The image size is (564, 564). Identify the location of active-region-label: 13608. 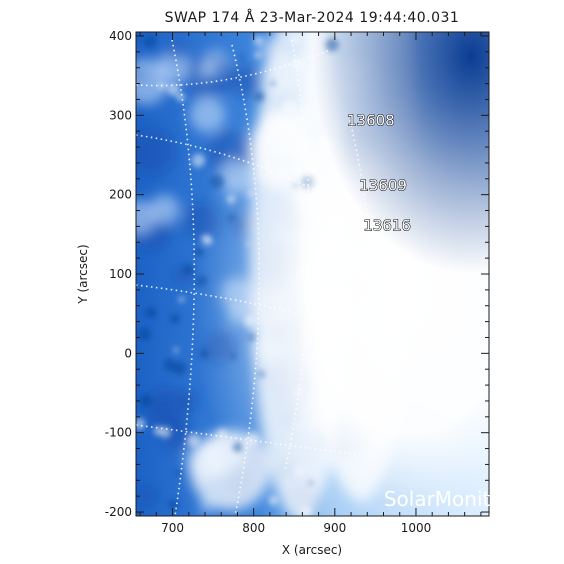
(371, 121).